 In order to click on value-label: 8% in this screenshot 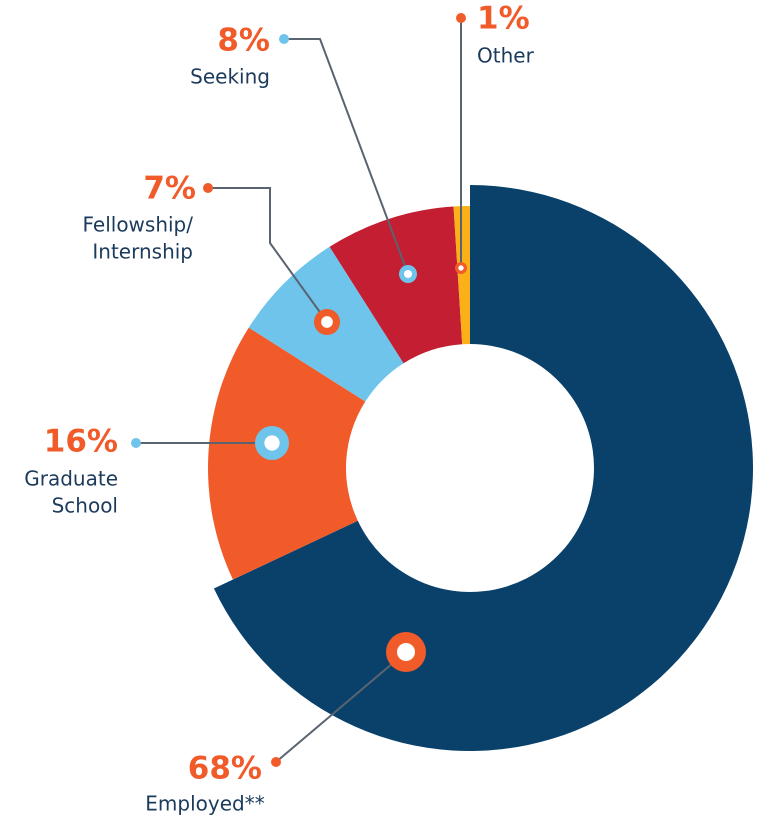, I will do `click(243, 41)`.